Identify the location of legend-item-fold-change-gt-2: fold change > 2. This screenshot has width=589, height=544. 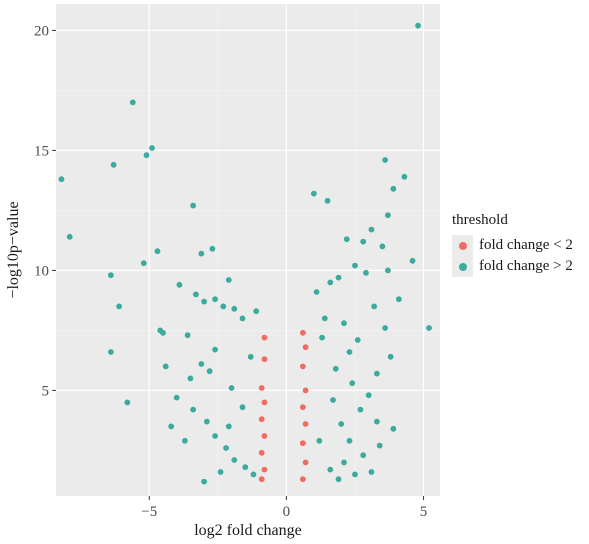
(519, 266).